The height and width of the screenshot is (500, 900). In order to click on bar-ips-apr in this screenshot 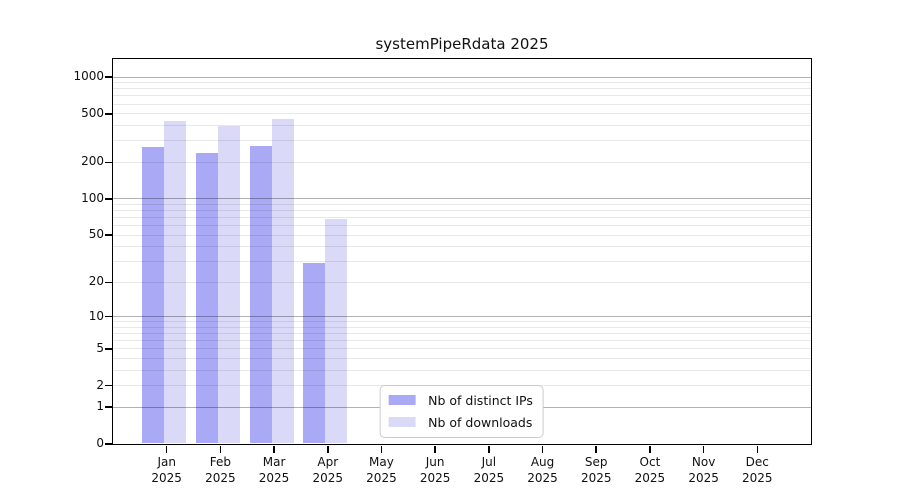, I will do `click(314, 353)`.